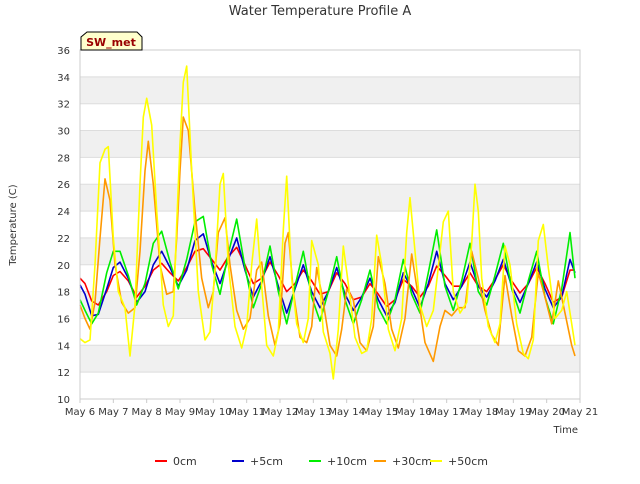  I want to click on x-tick-label: May 11, so click(246, 412).